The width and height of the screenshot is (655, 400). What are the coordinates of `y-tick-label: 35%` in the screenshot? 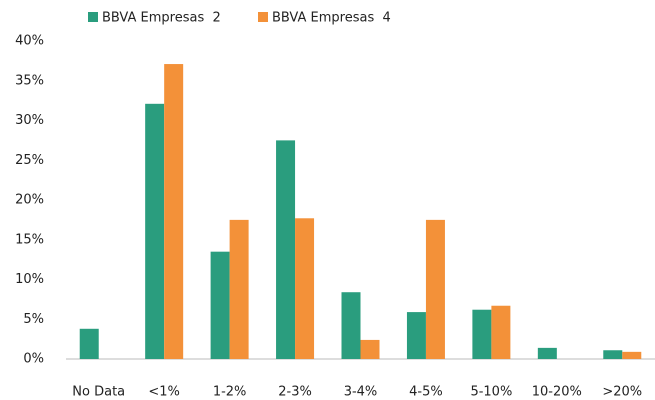 It's located at (29, 80).